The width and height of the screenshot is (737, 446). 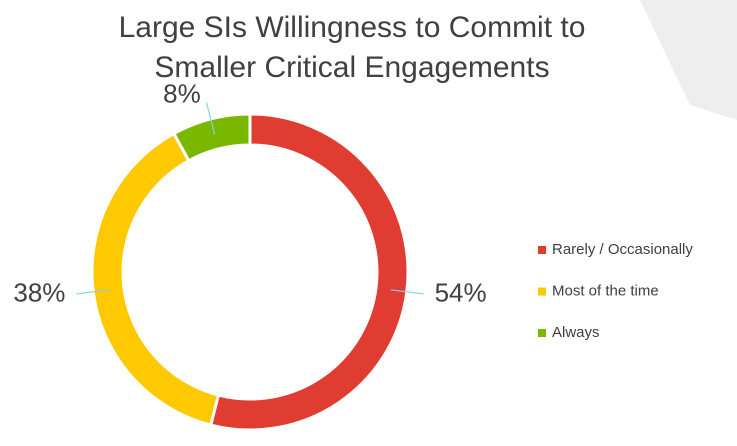 I want to click on legend-label: Always, so click(x=576, y=332).